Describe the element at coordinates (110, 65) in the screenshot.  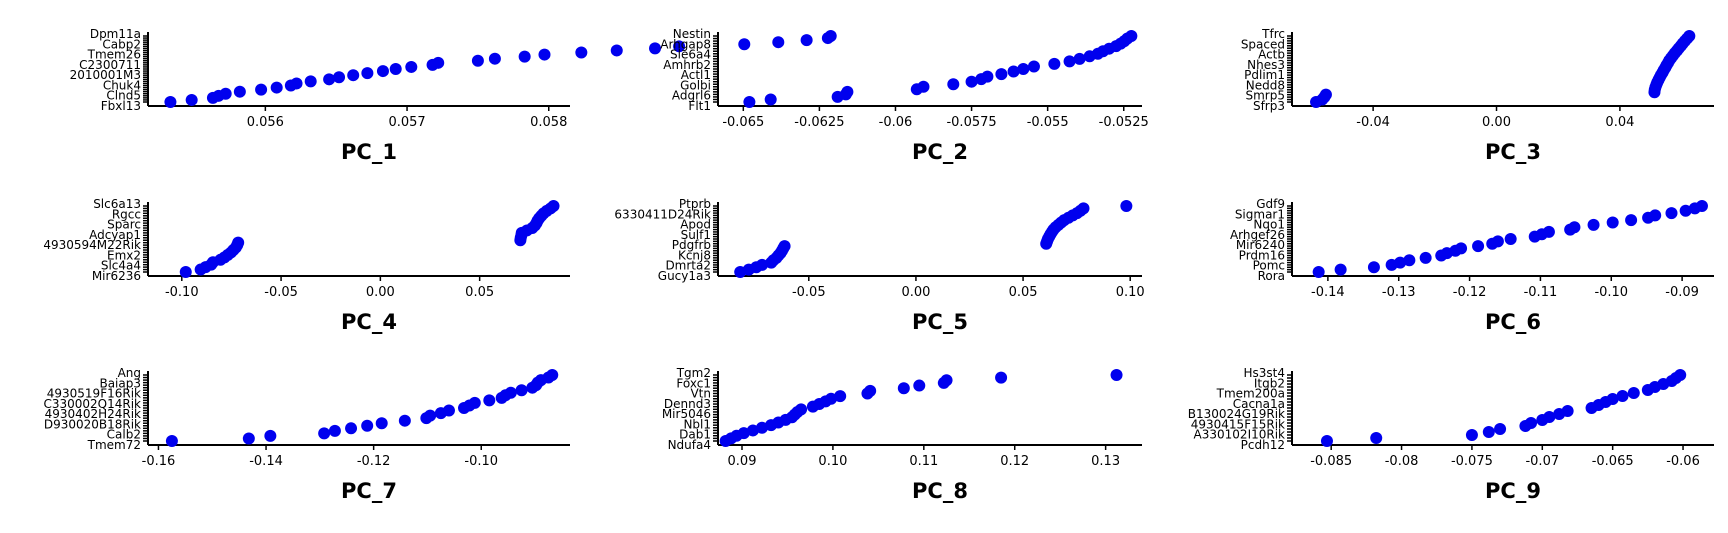
I see `gene-label: C2300711` at that location.